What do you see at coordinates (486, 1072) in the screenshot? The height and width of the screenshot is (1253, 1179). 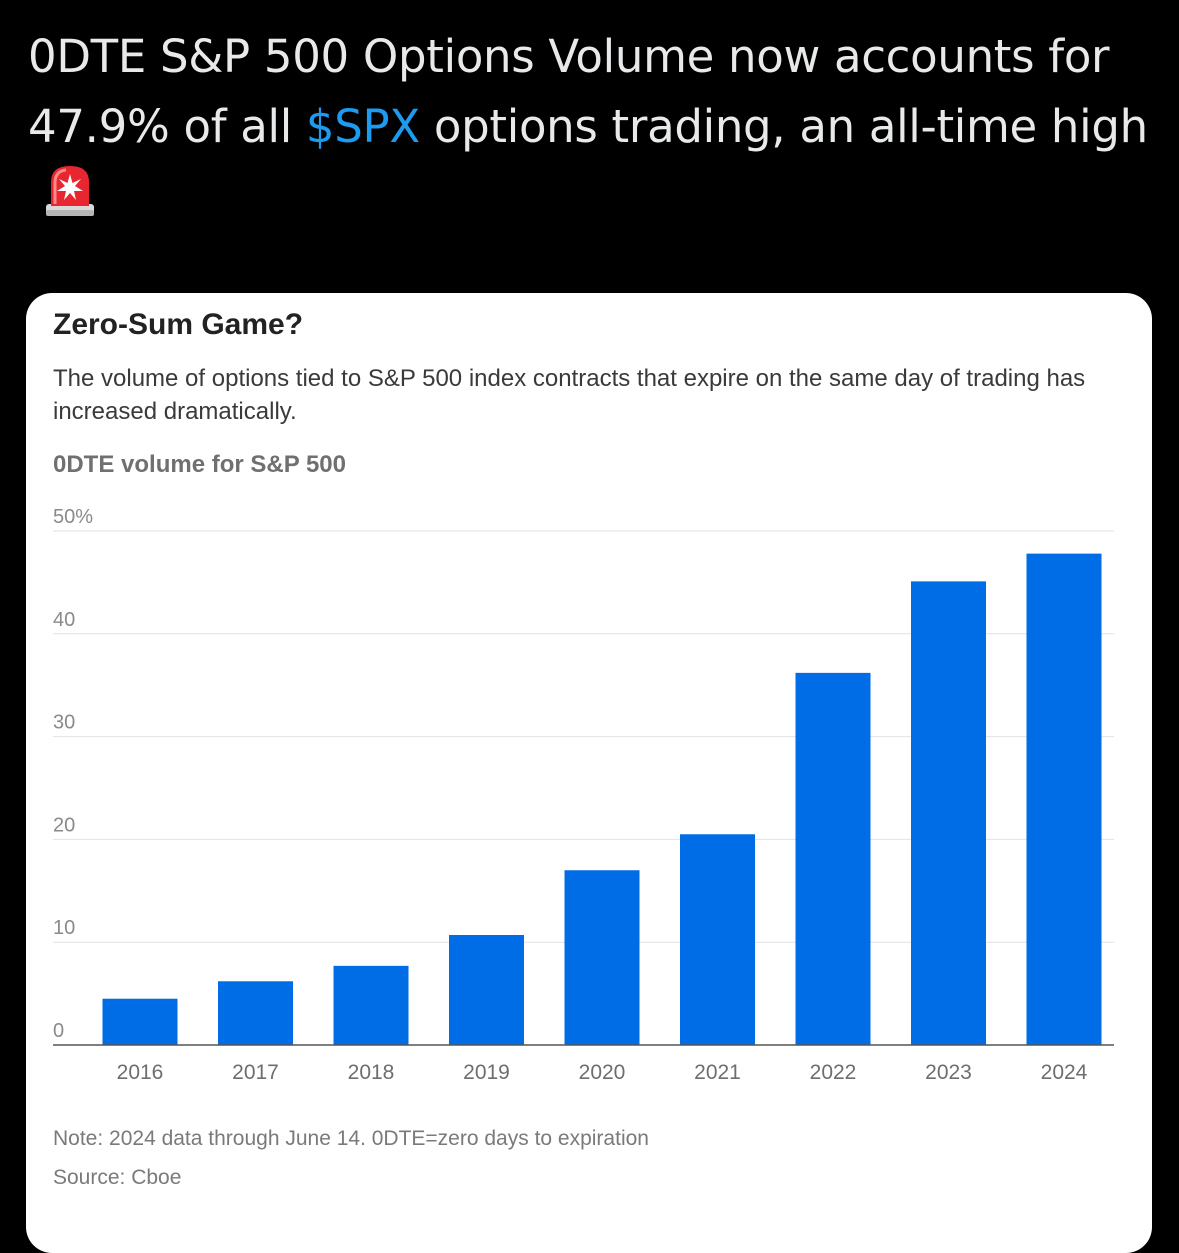 I see `x-tick-label: 2019` at bounding box center [486, 1072].